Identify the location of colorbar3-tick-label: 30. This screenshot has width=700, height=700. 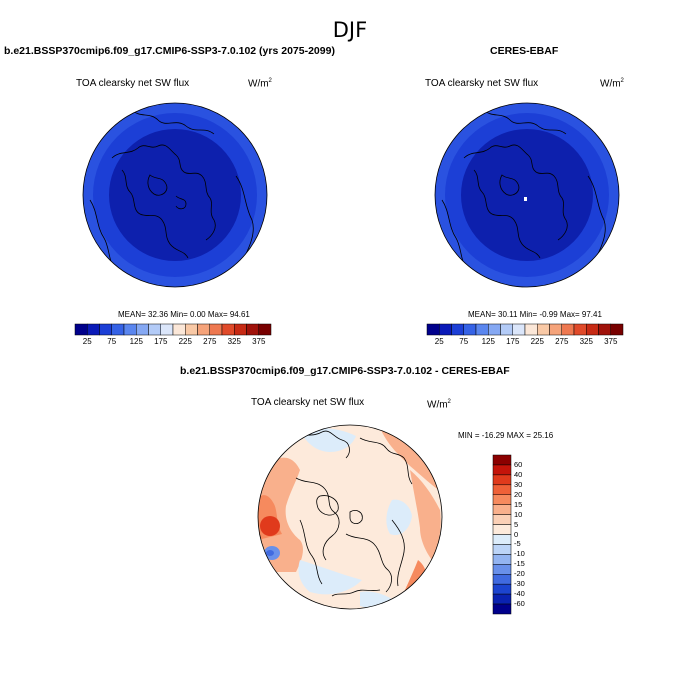
(518, 484).